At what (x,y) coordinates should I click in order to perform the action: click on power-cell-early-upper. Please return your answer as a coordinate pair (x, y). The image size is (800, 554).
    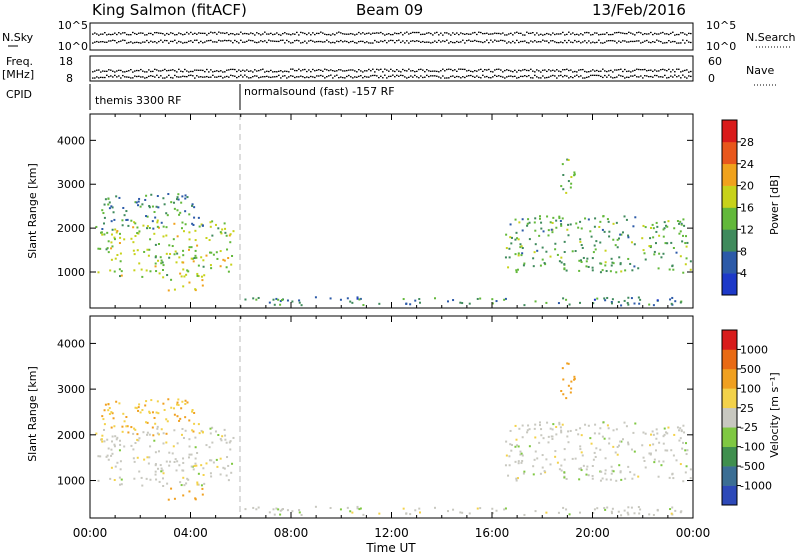
    Looking at the image, I should click on (157, 196).